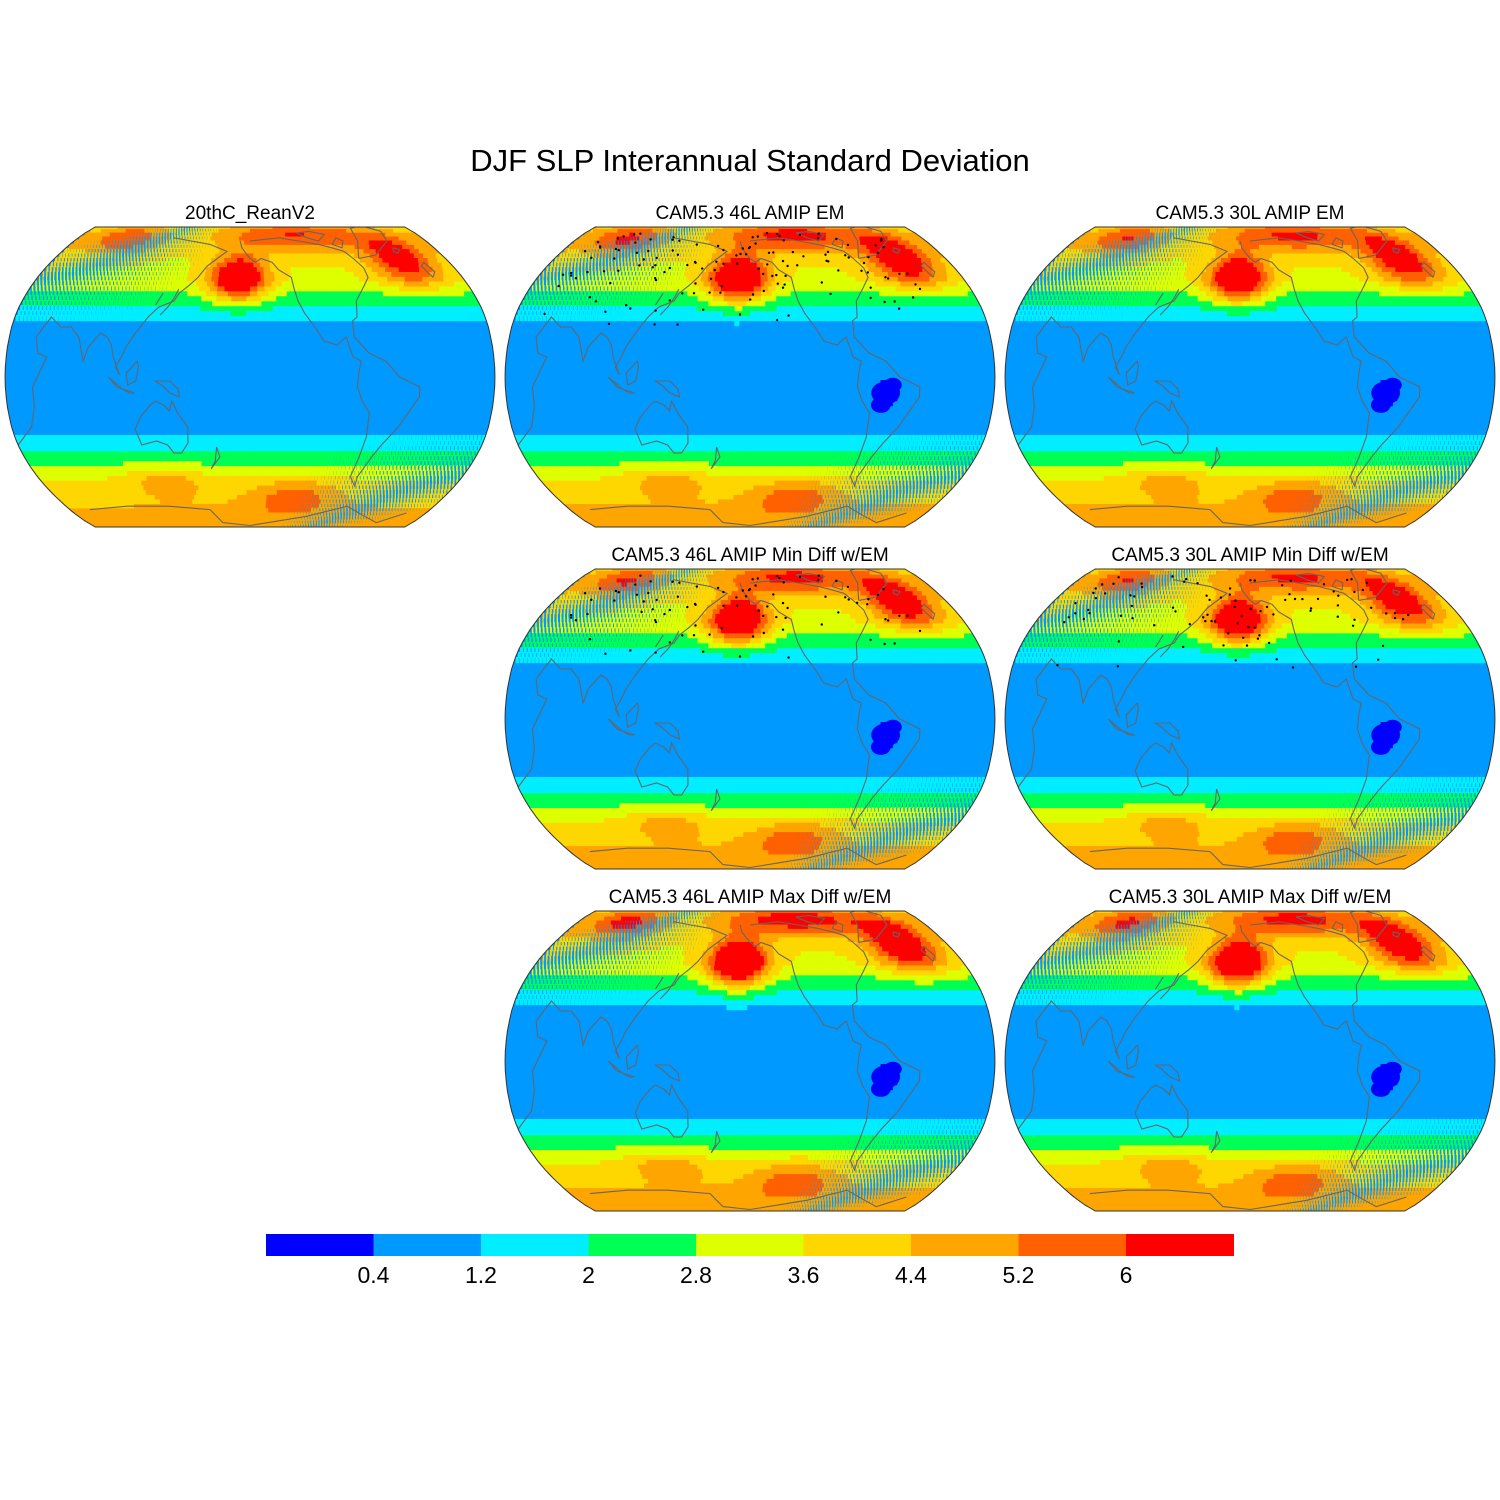 This screenshot has height=1500, width=1500. I want to click on colorbar-tick-label: 6, so click(1126, 1275).